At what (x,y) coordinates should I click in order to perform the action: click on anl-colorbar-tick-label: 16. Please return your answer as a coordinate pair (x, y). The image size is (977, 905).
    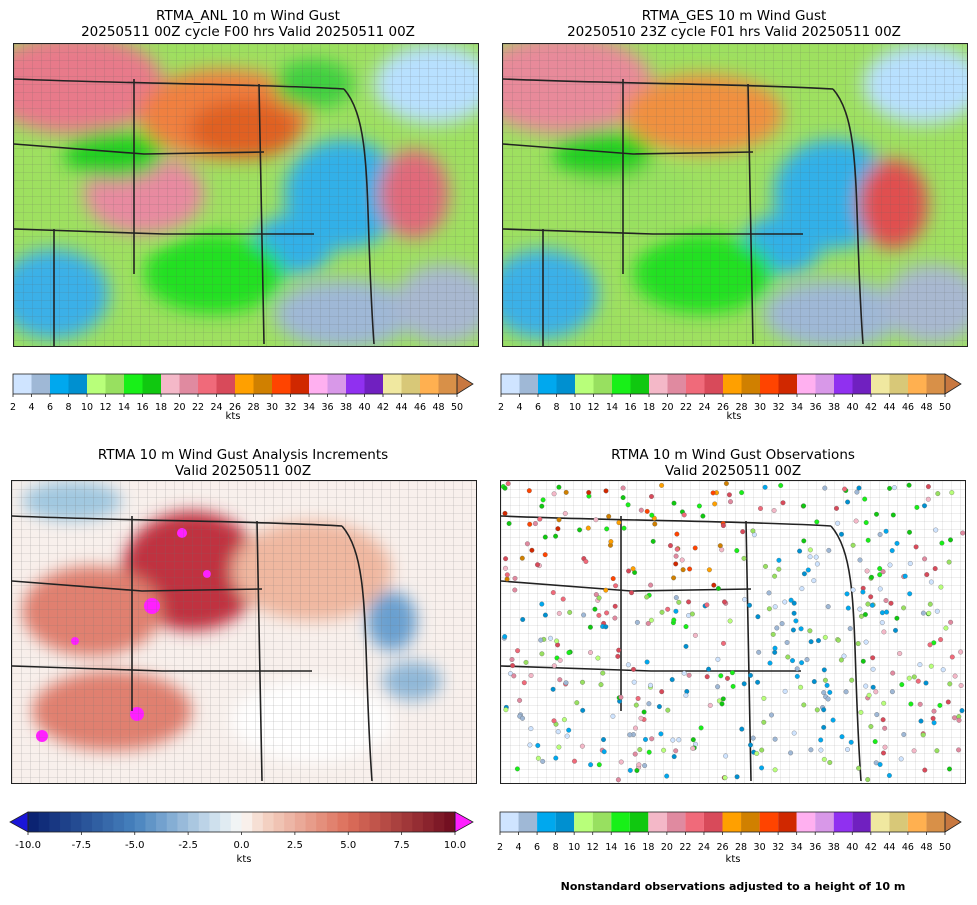
    Looking at the image, I should click on (142, 407).